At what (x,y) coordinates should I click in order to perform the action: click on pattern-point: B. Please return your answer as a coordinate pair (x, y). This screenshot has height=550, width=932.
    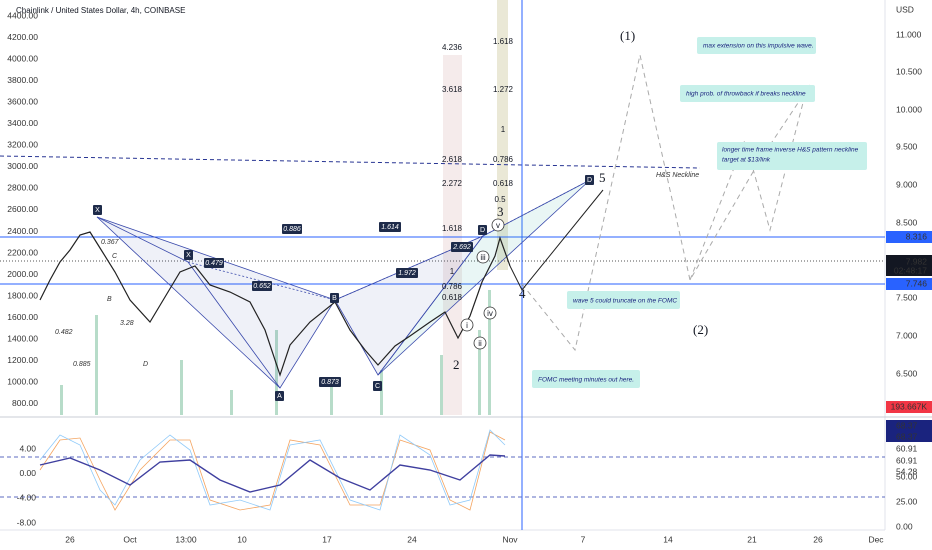
    Looking at the image, I should click on (334, 298).